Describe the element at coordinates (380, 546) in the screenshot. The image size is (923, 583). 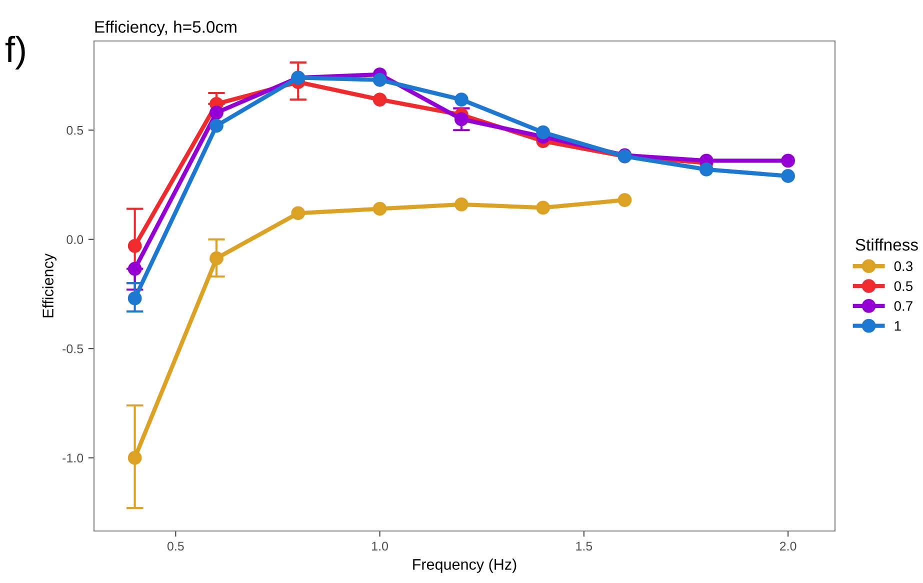
I see `x-tick-label: 1.0` at that location.